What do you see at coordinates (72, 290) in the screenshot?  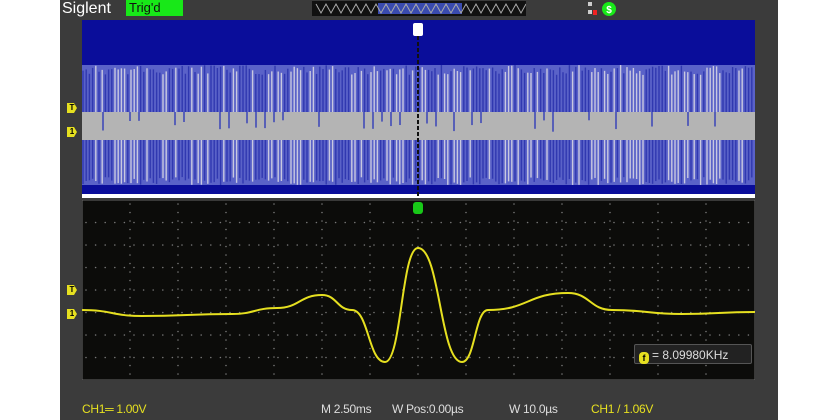 I see `trigger-level-marker: T` at bounding box center [72, 290].